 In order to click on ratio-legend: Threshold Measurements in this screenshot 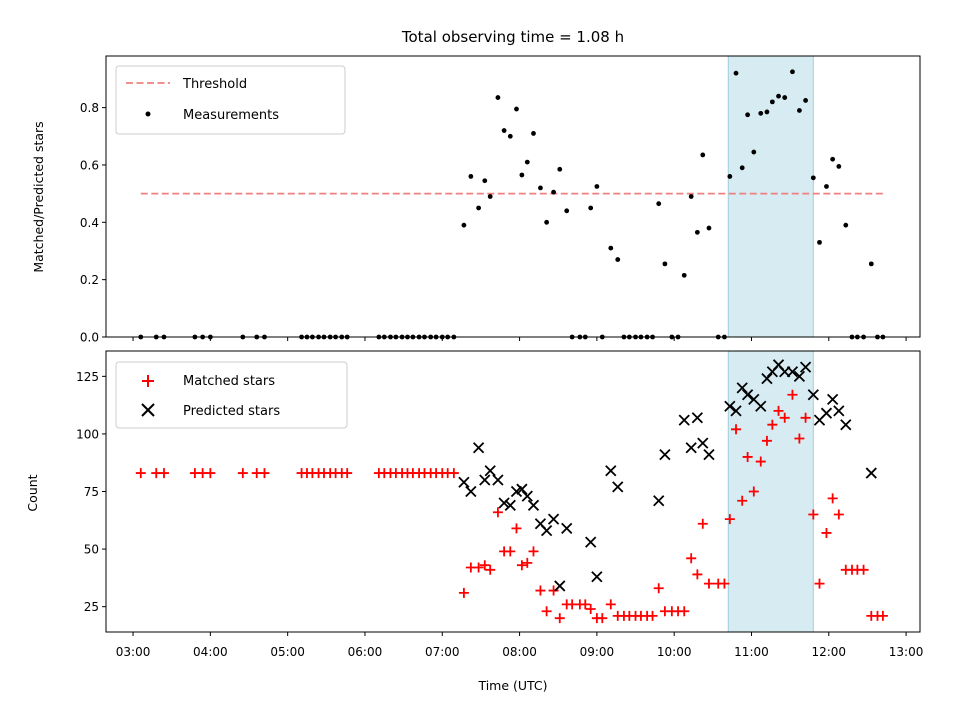, I will do `click(230, 100)`.